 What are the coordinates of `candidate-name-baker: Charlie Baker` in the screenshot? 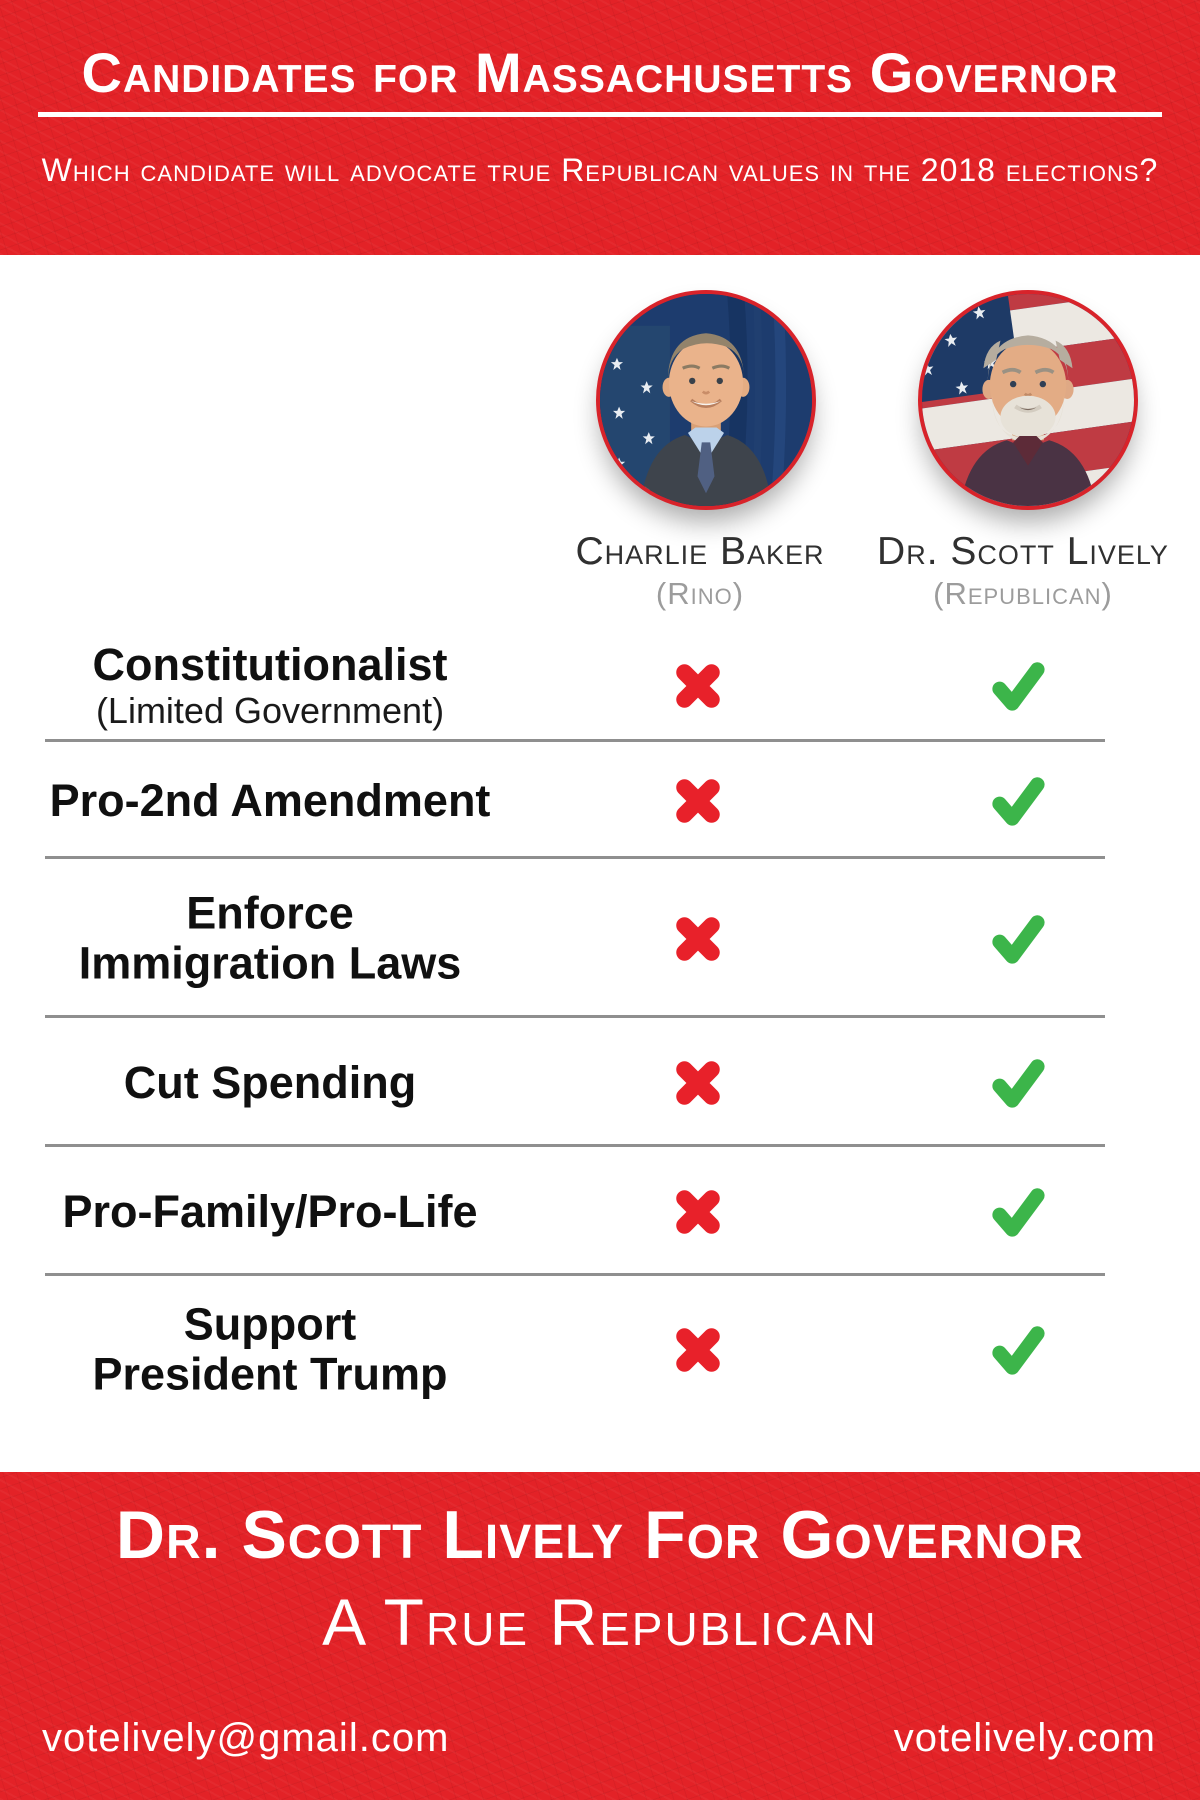 It's located at (700, 551).